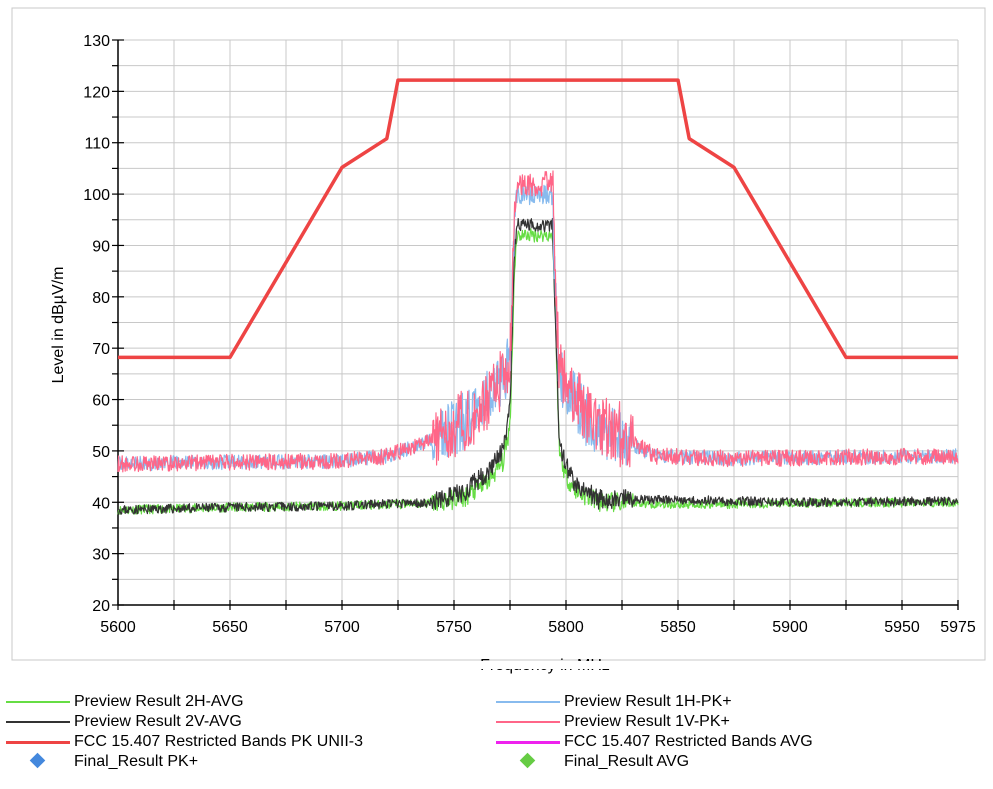 This screenshot has width=993, height=789. Describe the element at coordinates (136, 761) in the screenshot. I see `legend-label: Final_Result PK+` at that location.